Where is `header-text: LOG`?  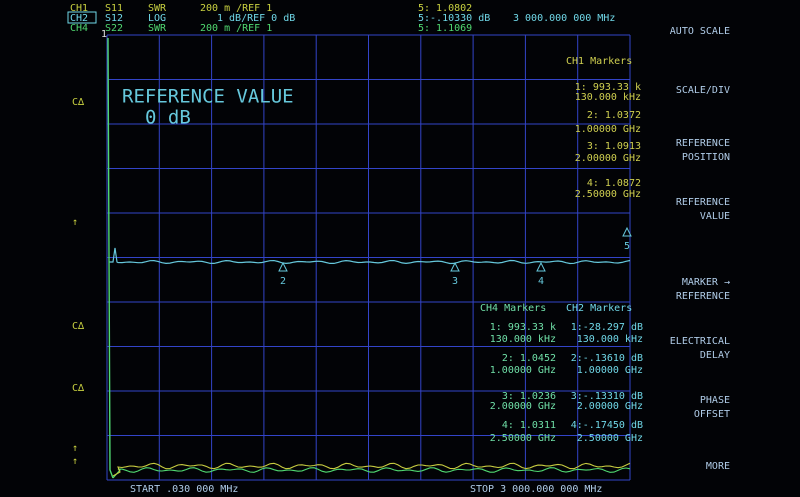
header-text: LOG is located at coordinates (157, 18).